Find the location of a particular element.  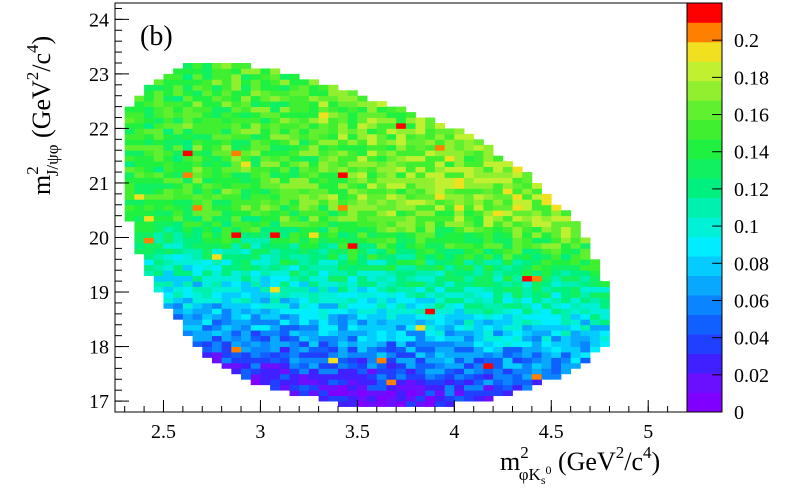

y-tick-label: 18 is located at coordinates (99, 348).